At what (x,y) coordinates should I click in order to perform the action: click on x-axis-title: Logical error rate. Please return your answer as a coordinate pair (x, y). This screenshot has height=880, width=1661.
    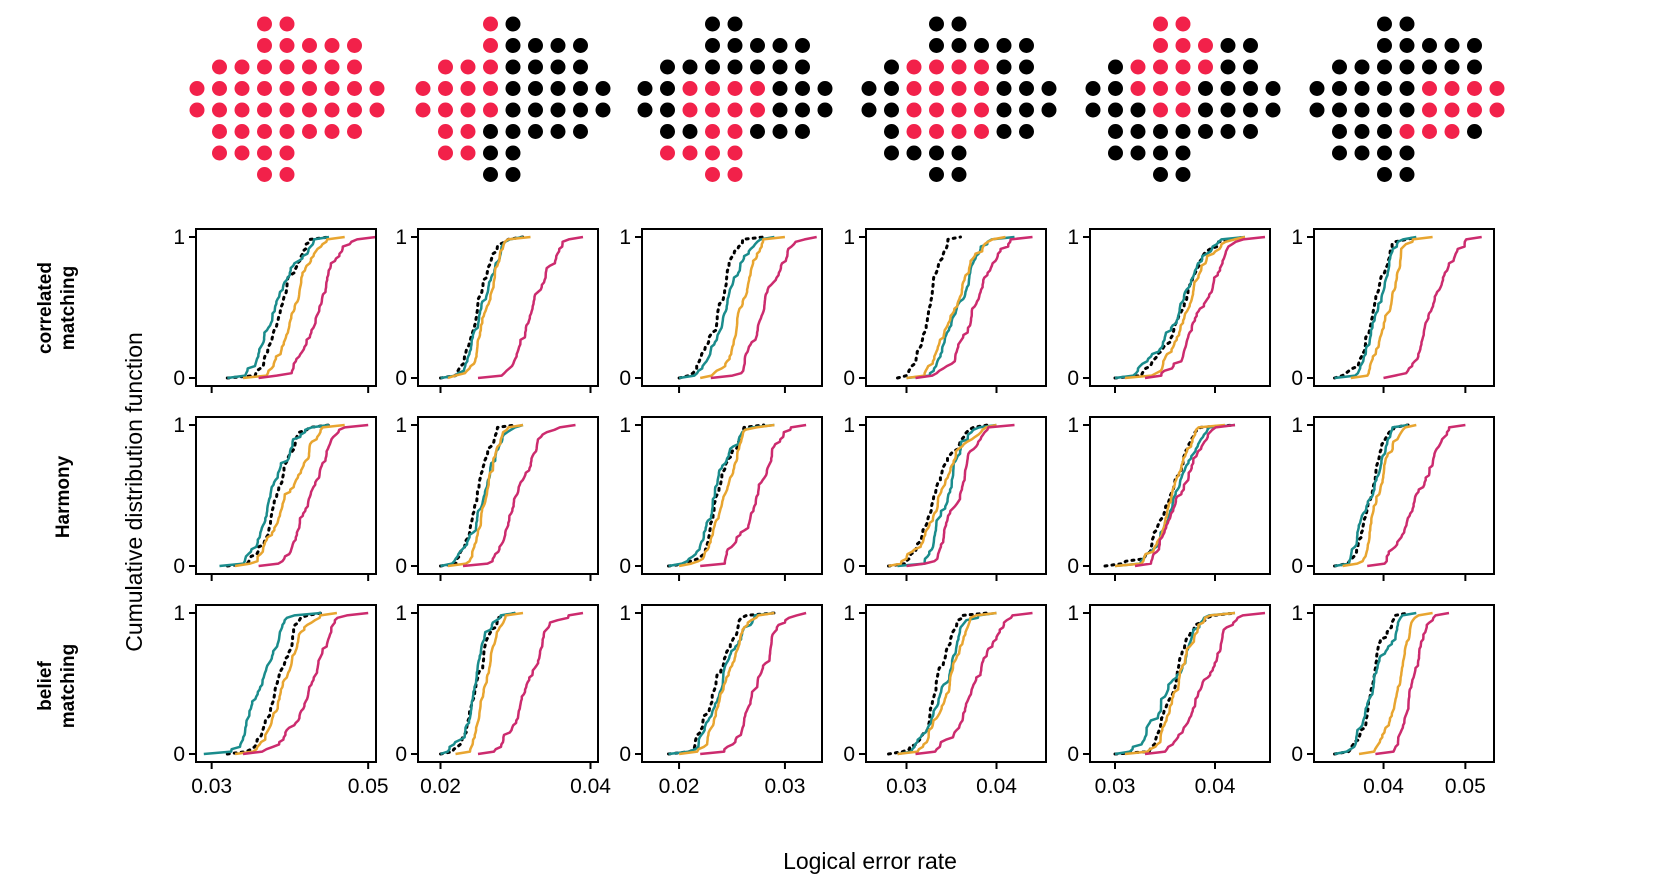
    Looking at the image, I should click on (870, 861).